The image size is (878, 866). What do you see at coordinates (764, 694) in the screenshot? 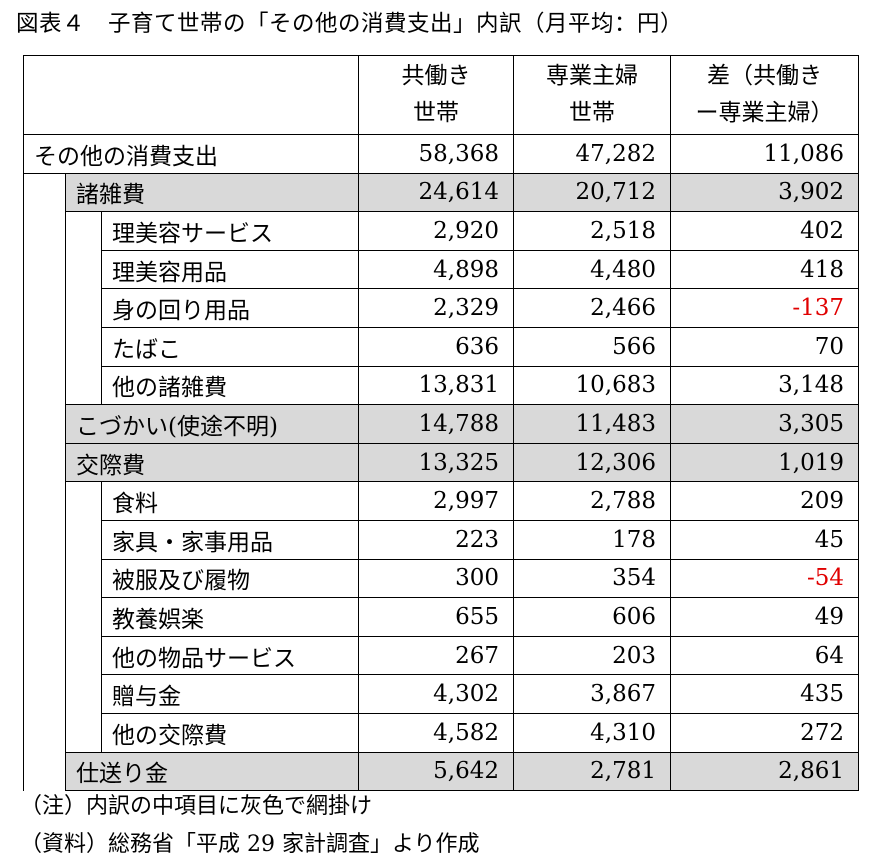
I see `value-difference: 435` at bounding box center [764, 694].